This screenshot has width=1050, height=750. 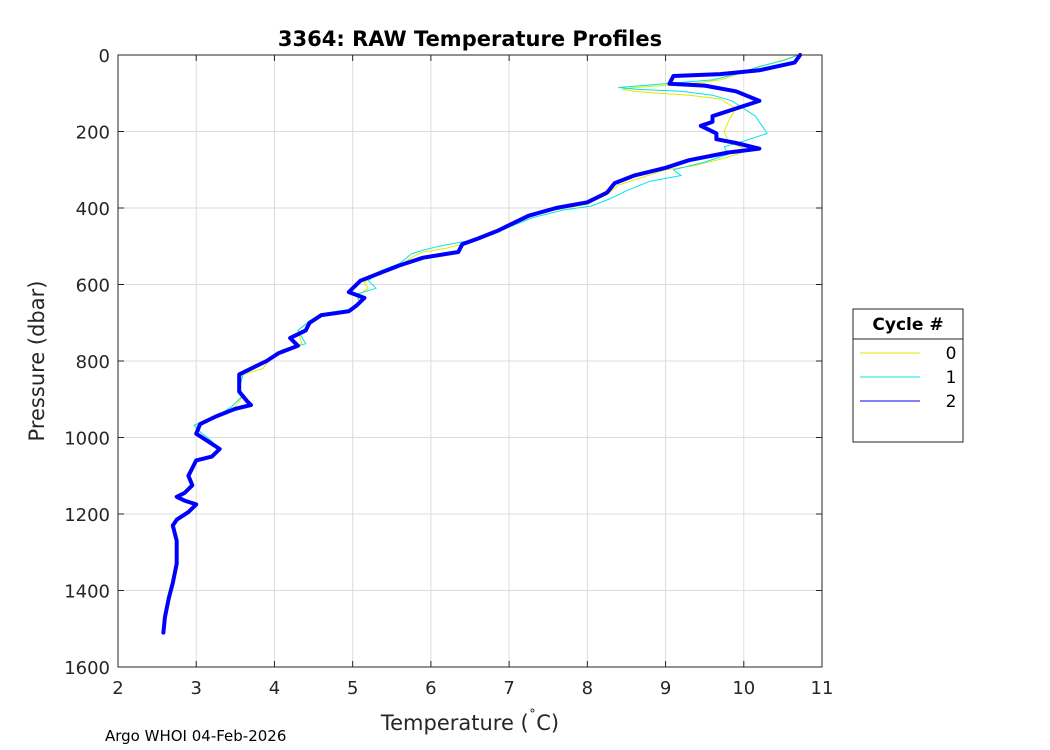 What do you see at coordinates (533, 717) in the screenshot?
I see `x-axis-label-degree: ˚` at bounding box center [533, 717].